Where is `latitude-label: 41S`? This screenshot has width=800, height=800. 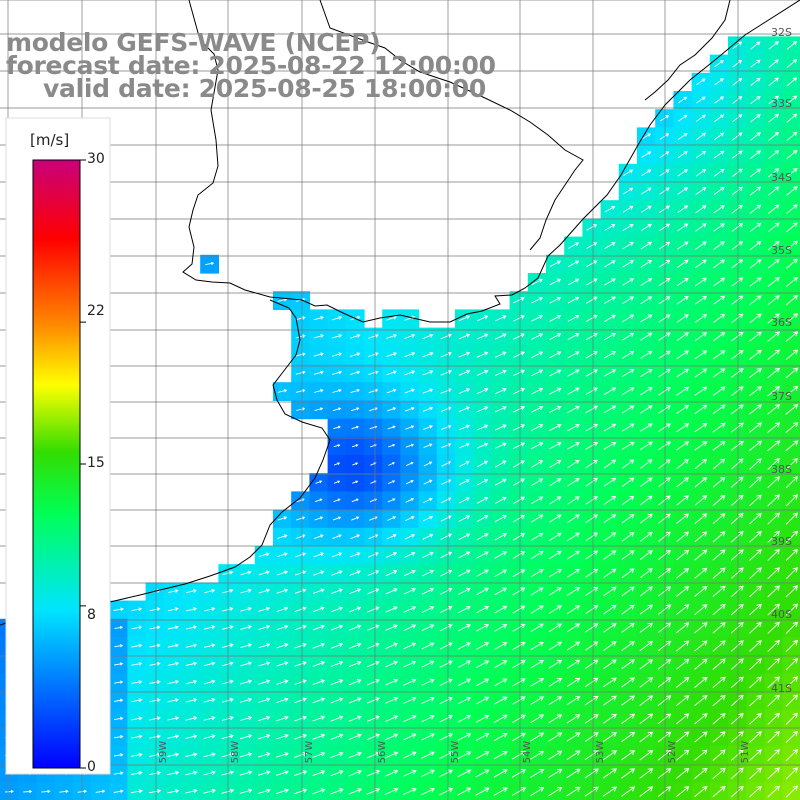
latitude-label: 41S is located at coordinates (781, 688).